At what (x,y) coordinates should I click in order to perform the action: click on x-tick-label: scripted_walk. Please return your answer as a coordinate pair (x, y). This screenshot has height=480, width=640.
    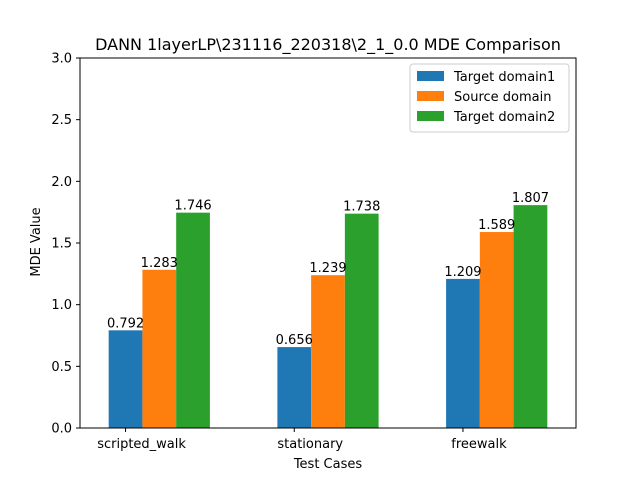
    Looking at the image, I should click on (141, 444).